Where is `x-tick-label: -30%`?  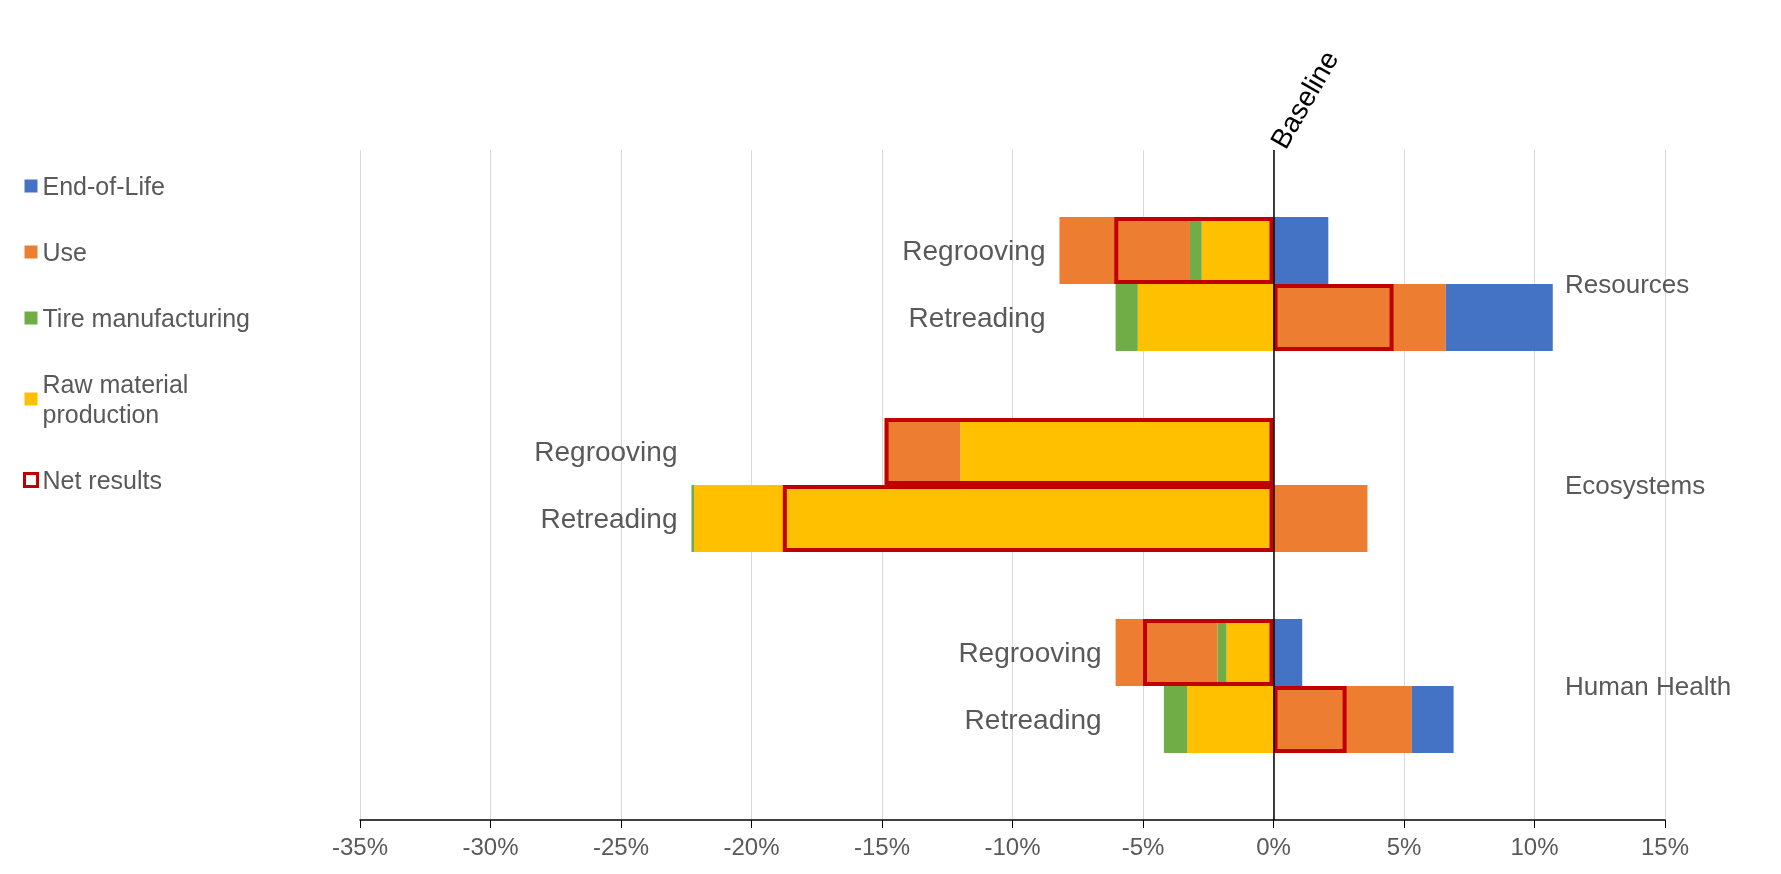 x-tick-label: -30% is located at coordinates (490, 846).